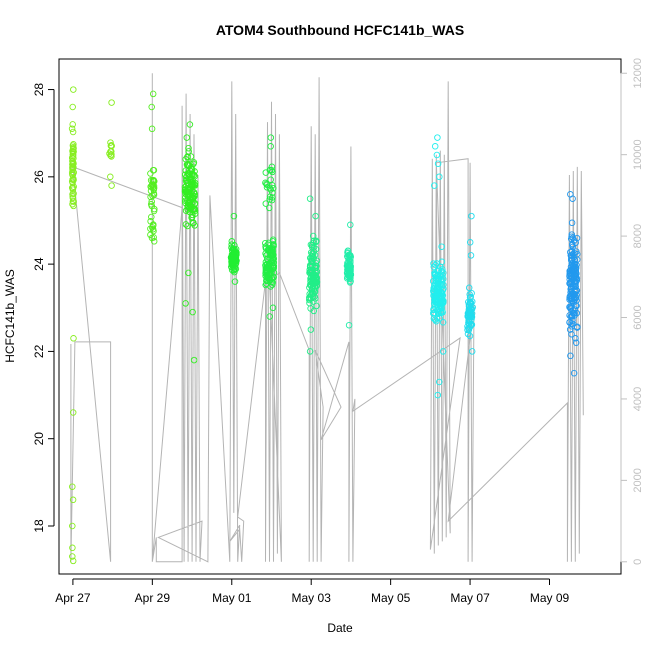  I want to click on x-tick-label: May 09, so click(550, 598).